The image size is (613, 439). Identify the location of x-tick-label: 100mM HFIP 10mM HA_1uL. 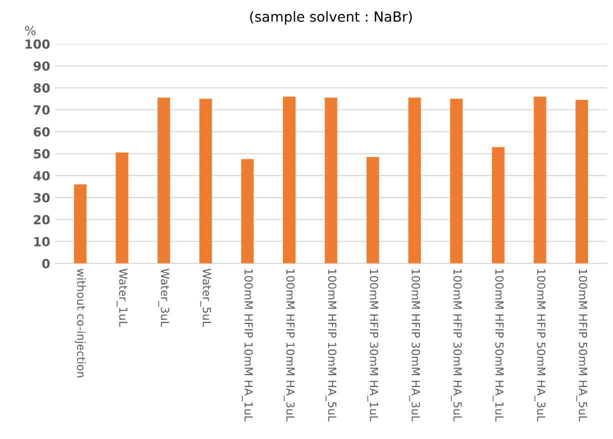
(247, 345).